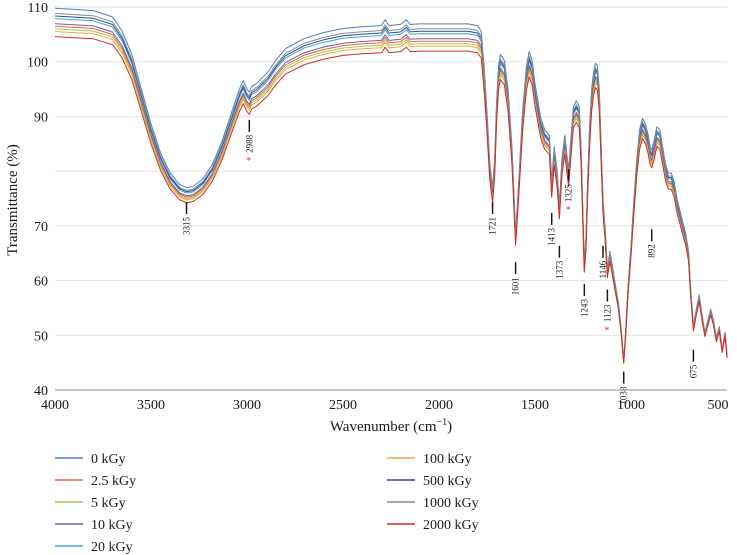 The height and width of the screenshot is (555, 737). Describe the element at coordinates (151, 405) in the screenshot. I see `x-tick-label: 3500` at that location.